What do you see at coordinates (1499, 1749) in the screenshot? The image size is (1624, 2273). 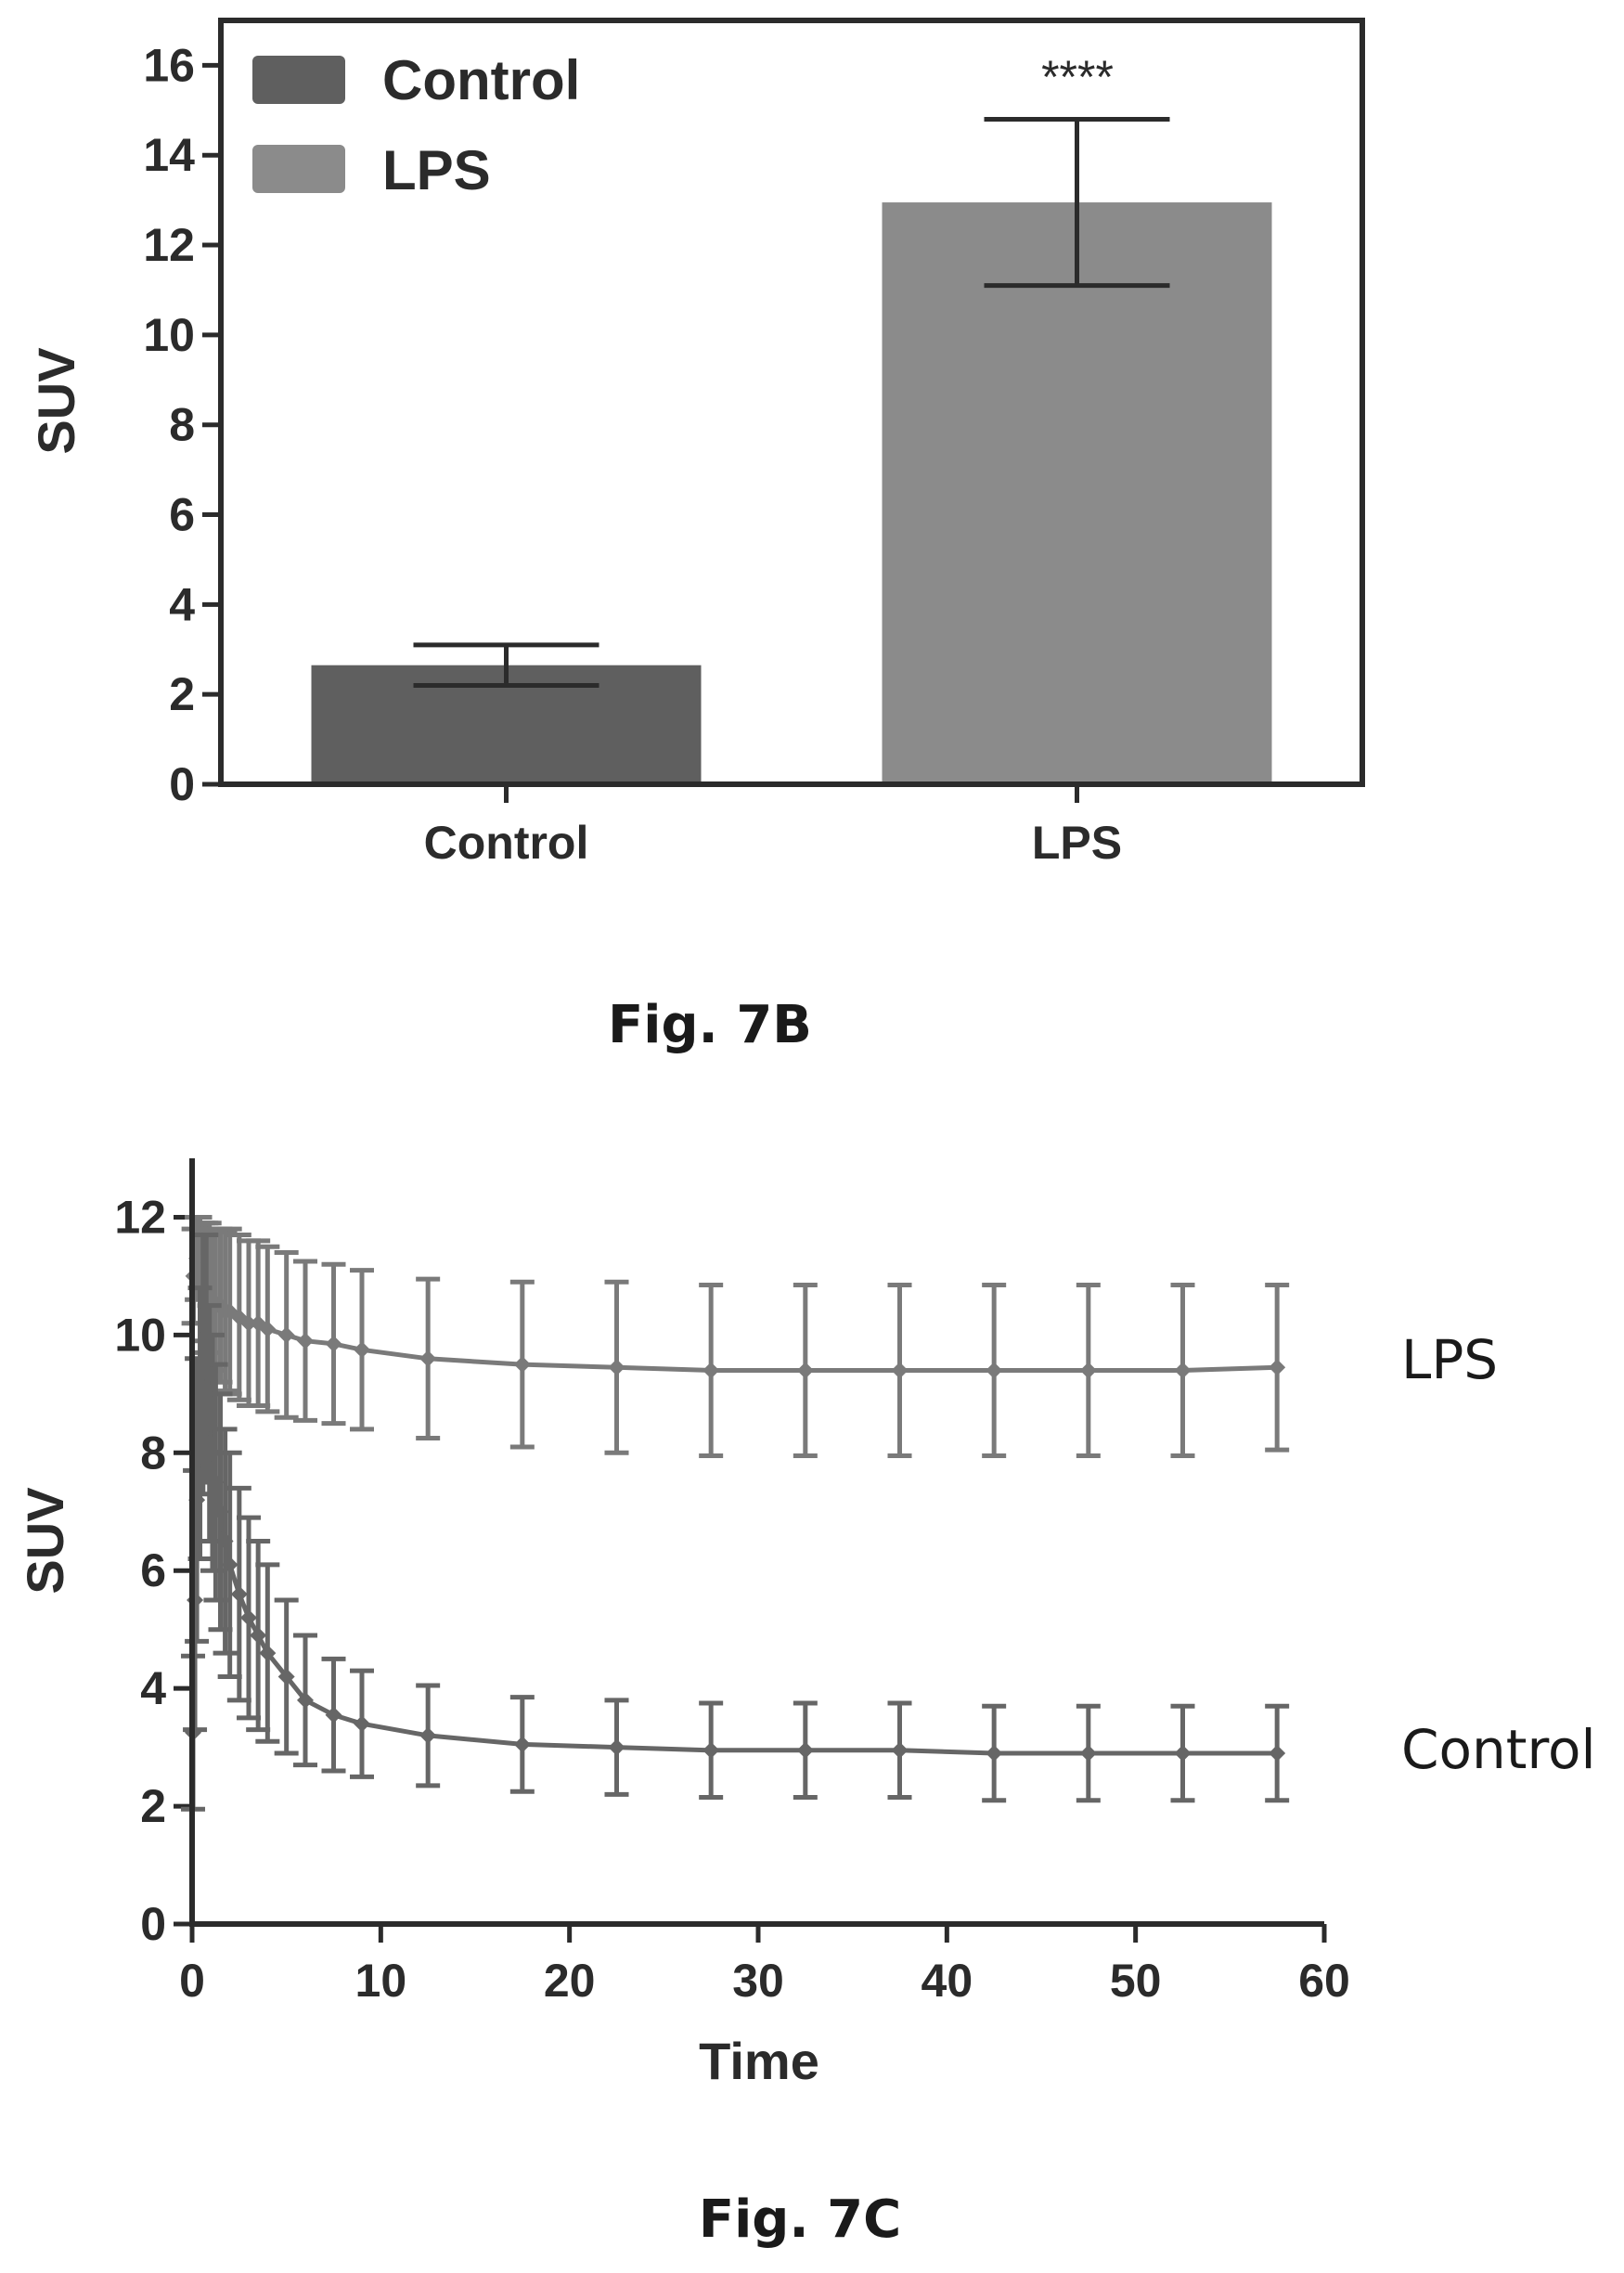 I see `series-label-control: Control` at bounding box center [1499, 1749].